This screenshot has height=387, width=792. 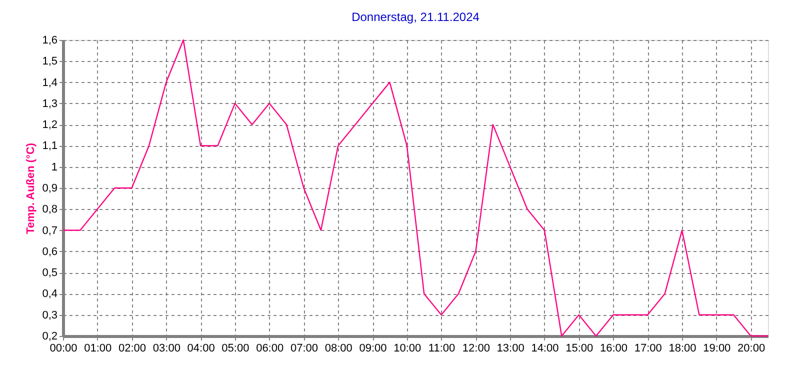 What do you see at coordinates (236, 348) in the screenshot?
I see `x-tick-label: 05:00` at bounding box center [236, 348].